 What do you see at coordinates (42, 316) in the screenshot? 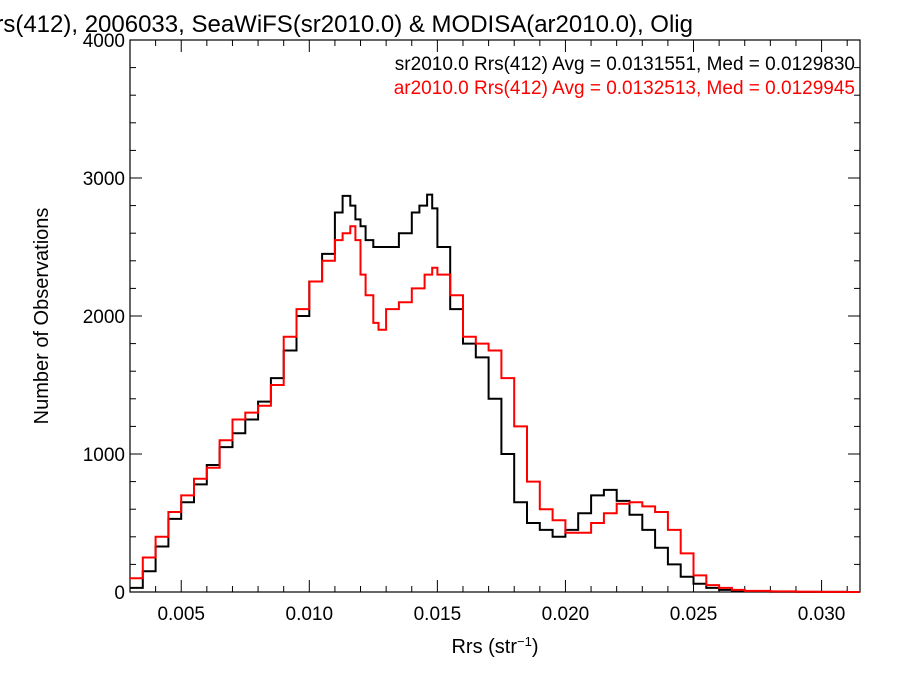
I see `y-axis-label: Number of Observations` at bounding box center [42, 316].